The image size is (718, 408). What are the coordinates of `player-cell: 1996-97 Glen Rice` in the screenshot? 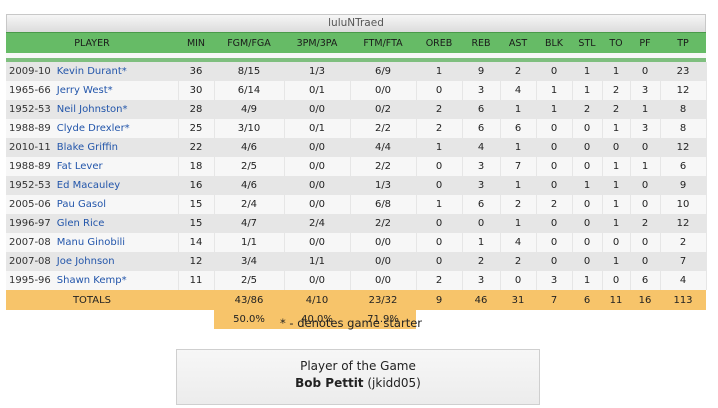 It's located at (92, 223).